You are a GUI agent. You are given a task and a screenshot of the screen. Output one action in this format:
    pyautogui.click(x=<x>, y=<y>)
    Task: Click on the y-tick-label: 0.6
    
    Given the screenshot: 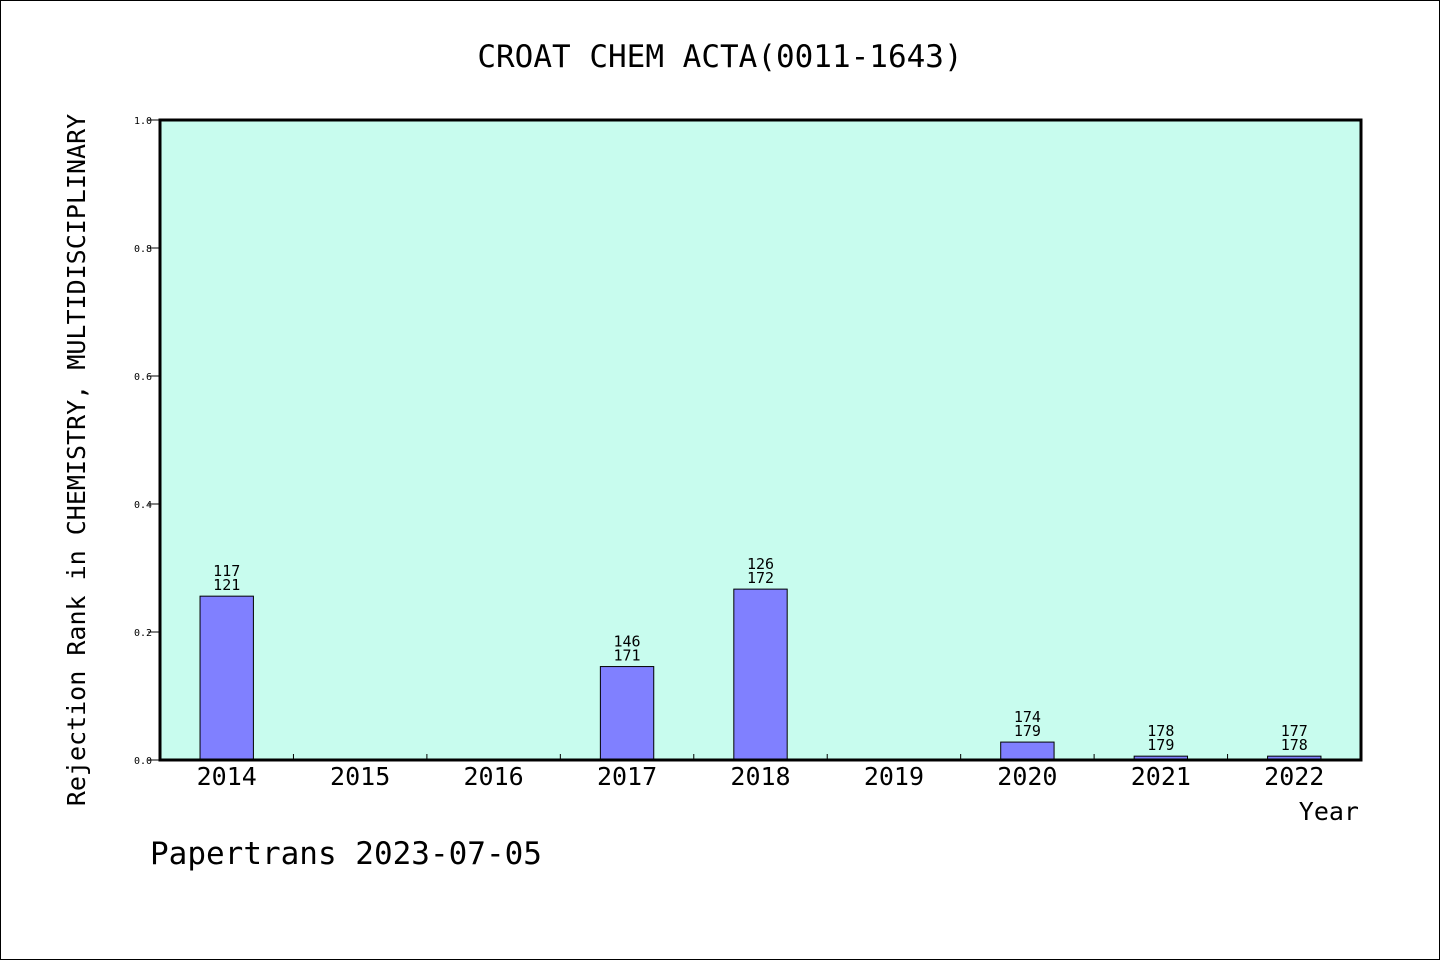 What is the action you would take?
    pyautogui.click(x=143, y=377)
    